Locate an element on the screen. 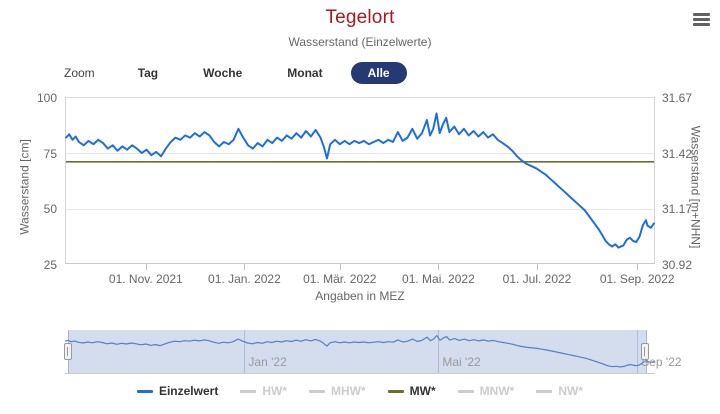  range-selector: Zoom Tag Woche Monat Alle is located at coordinates (241, 72).